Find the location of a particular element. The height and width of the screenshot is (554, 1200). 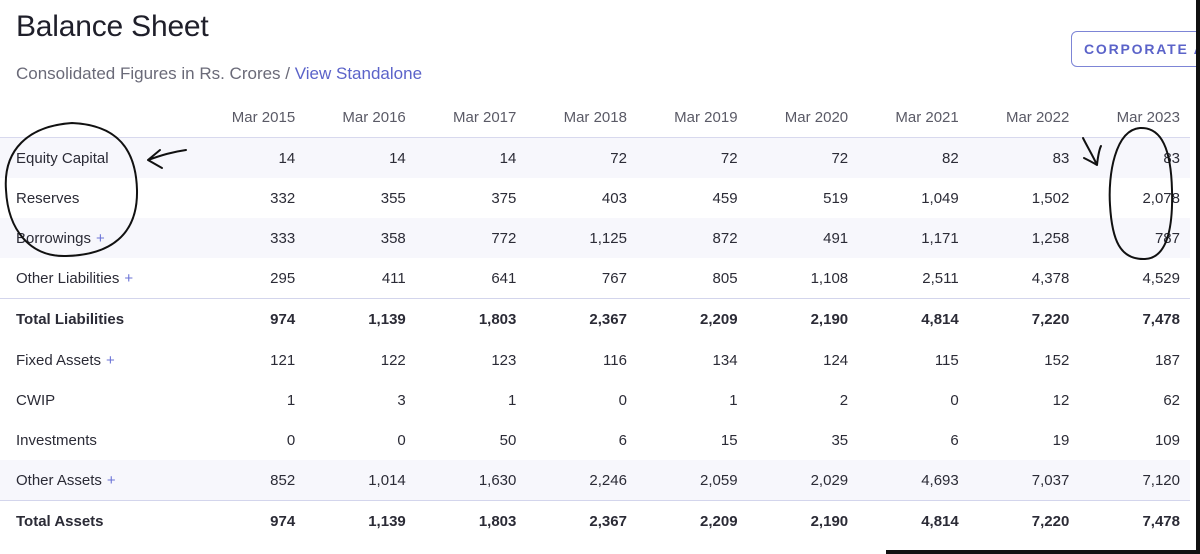

value-cell: 121 is located at coordinates (283, 360).